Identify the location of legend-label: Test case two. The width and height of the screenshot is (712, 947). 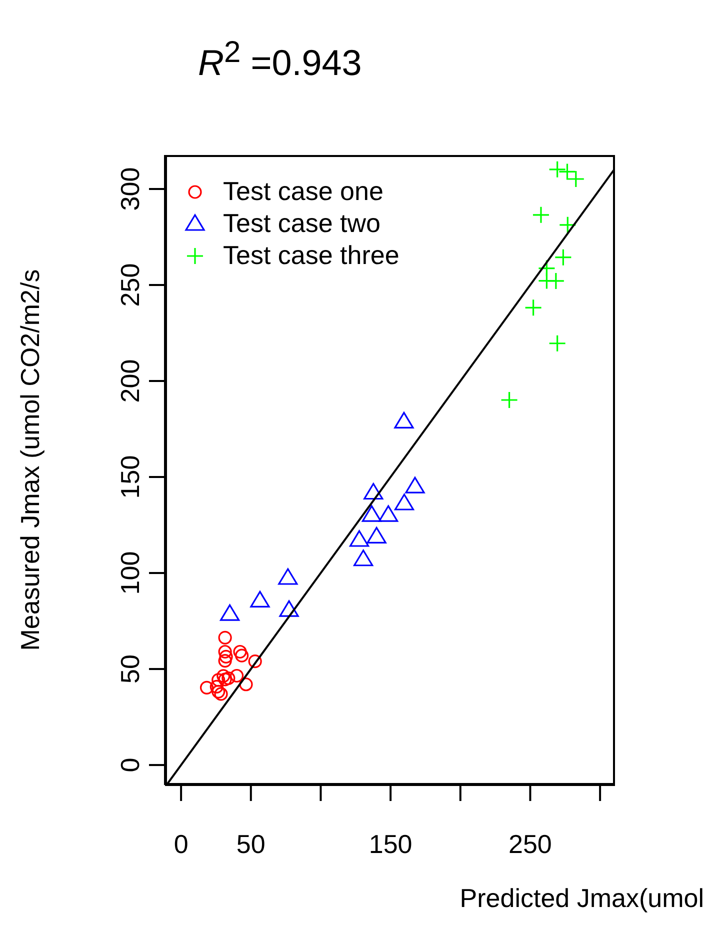
(302, 223).